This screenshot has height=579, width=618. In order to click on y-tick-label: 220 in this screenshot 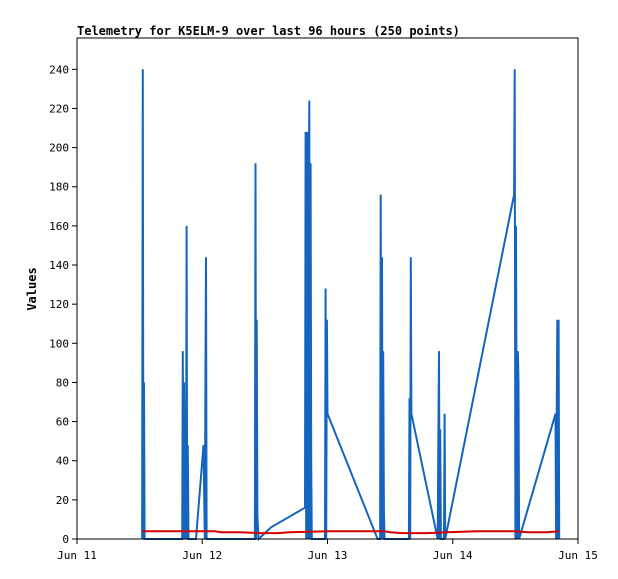, I will do `click(59, 108)`.